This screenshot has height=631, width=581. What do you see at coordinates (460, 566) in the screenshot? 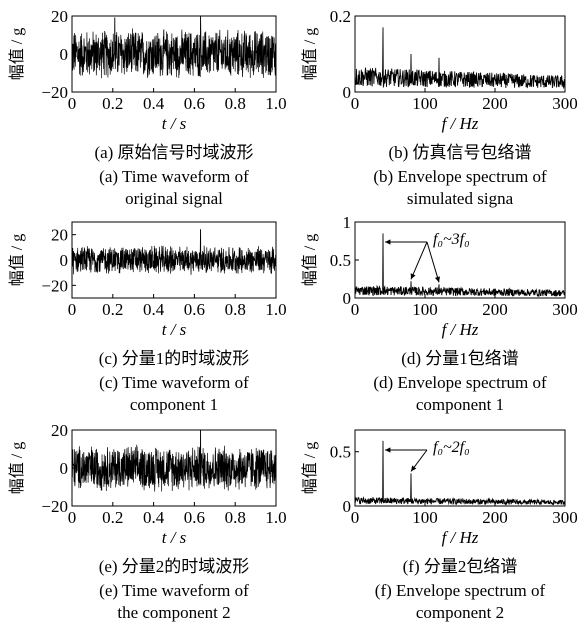
I see `caption-chinese: (f) 分量2包络谱` at bounding box center [460, 566].